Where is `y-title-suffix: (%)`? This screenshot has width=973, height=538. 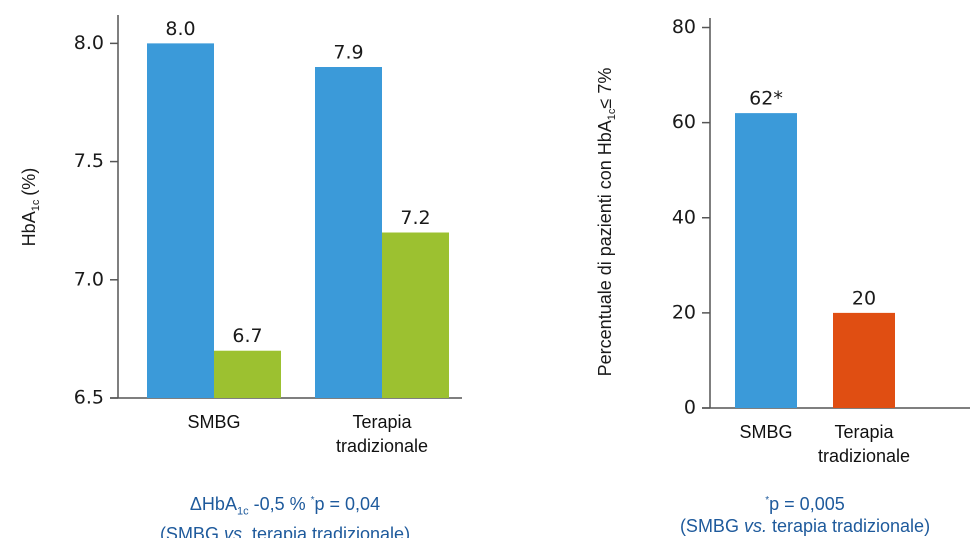
y-title-suffix: (%) is located at coordinates (29, 182).